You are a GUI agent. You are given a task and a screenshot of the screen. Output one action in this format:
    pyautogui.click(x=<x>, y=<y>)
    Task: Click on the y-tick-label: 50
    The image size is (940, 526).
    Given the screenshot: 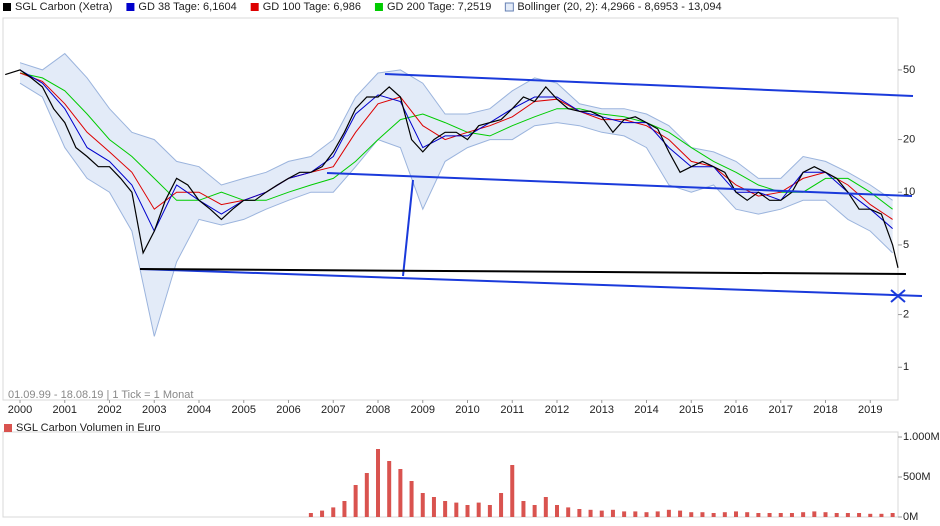 What is the action you would take?
    pyautogui.click(x=909, y=70)
    